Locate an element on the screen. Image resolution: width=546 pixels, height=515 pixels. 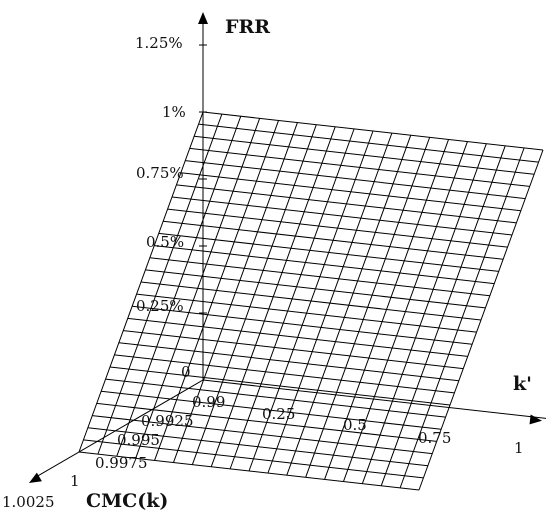
z-tick-label: 1.25% is located at coordinates (159, 43).